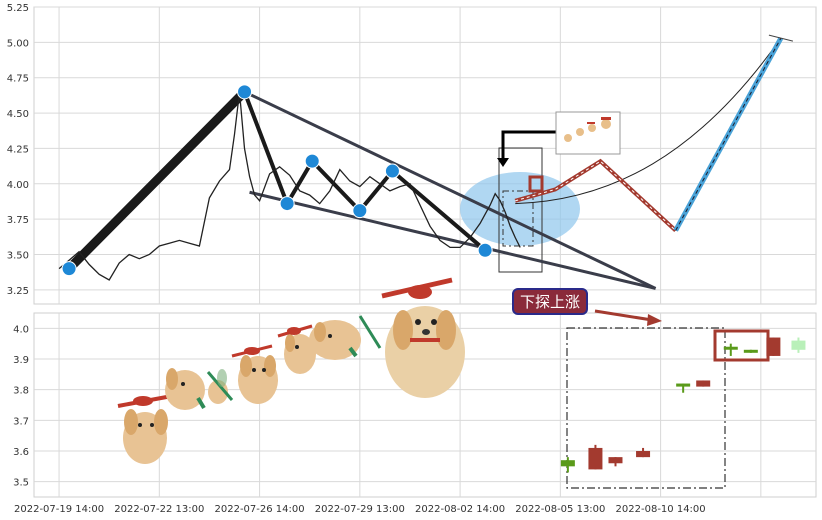 The height and width of the screenshot is (520, 822). I want to click on bottom-y-tick-label: 4.0, so click(21, 329).